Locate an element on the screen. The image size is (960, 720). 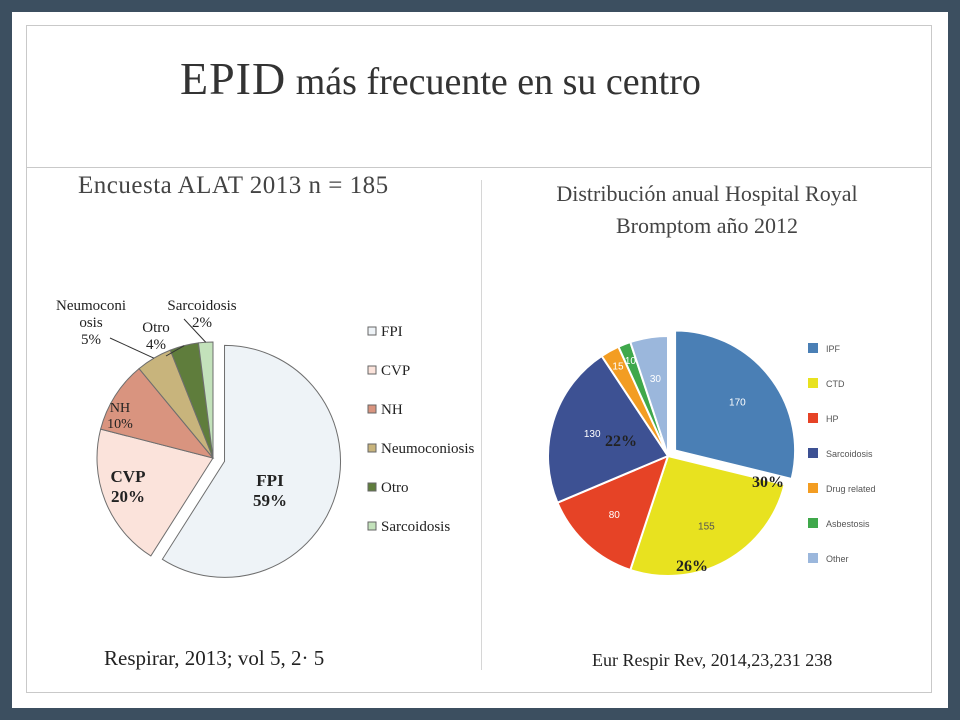
right-citation: Eur Respir Rev, 2014,23,231 238 is located at coordinates (712, 660).